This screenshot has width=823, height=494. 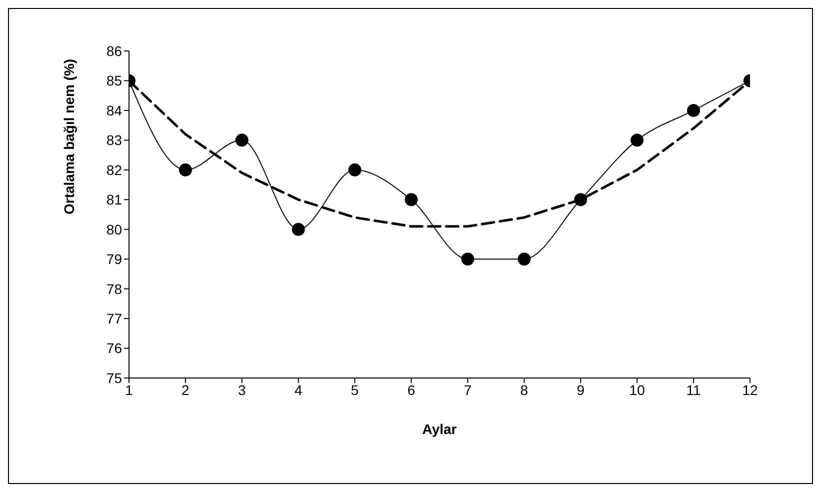 What do you see at coordinates (114, 318) in the screenshot?
I see `y-tick-label: 77` at bounding box center [114, 318].